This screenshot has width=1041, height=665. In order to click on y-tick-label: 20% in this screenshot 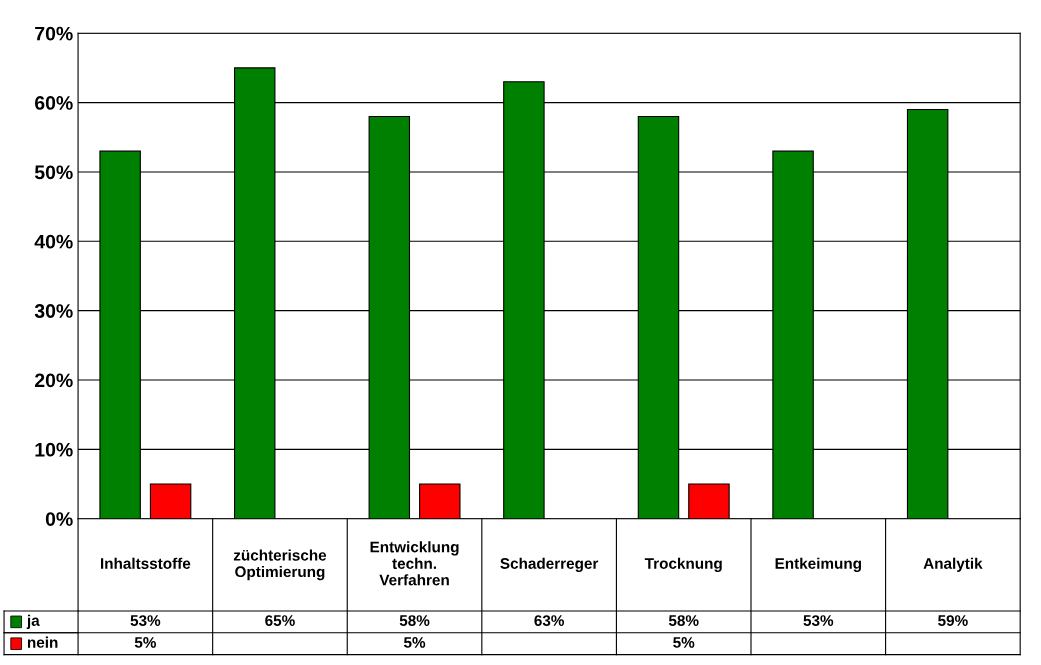, I will do `click(53, 380)`.